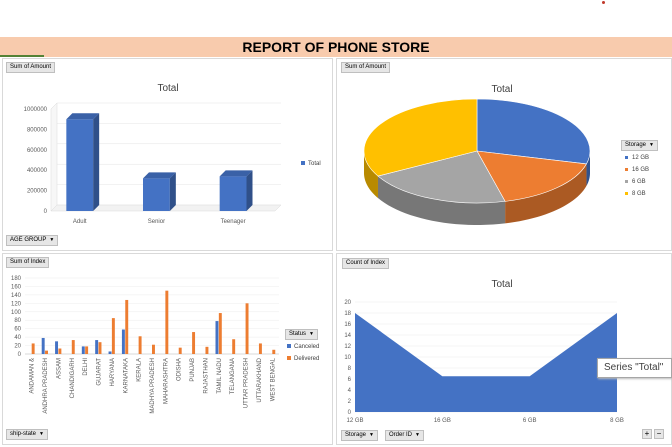  Describe the element at coordinates (307, 359) in the screenshot. I see `legend-label: Delivered` at that location.